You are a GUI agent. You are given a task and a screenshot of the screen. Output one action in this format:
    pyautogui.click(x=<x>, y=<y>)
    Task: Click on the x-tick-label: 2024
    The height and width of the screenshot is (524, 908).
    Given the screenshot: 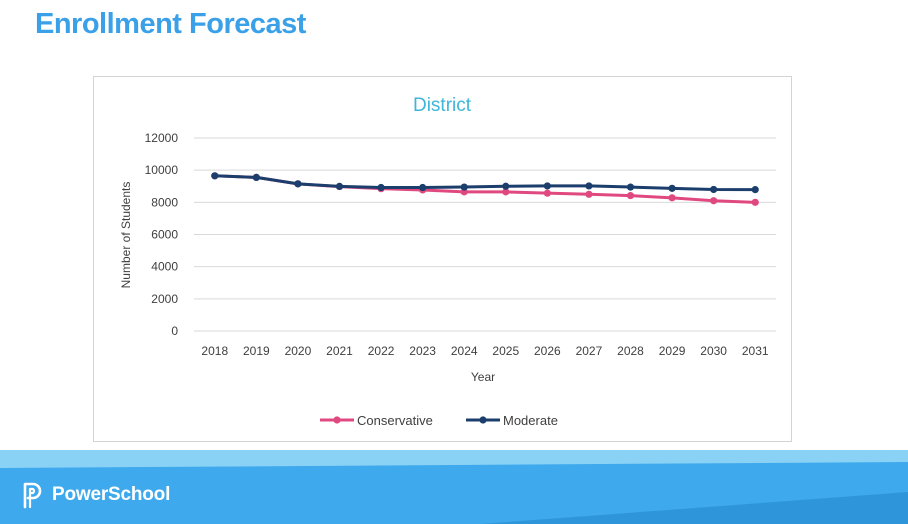 What is the action you would take?
    pyautogui.click(x=464, y=351)
    